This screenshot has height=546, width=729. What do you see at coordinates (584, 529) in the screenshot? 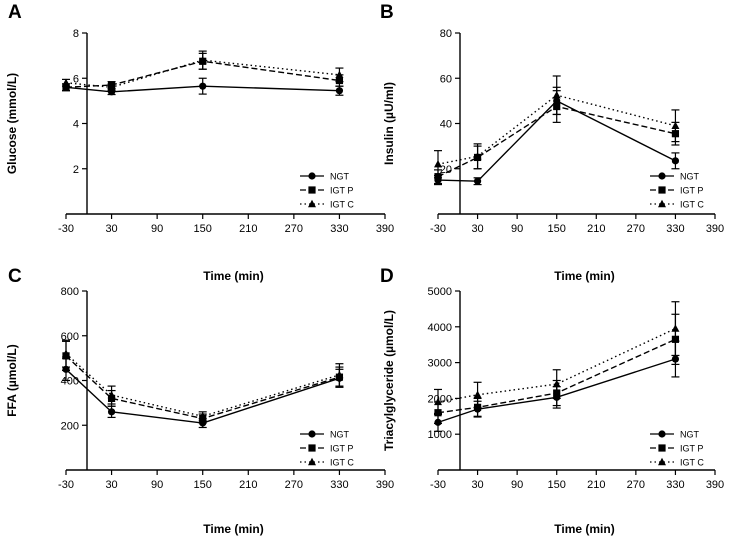
I see `x-axis-label: Time (min)` at bounding box center [584, 529].